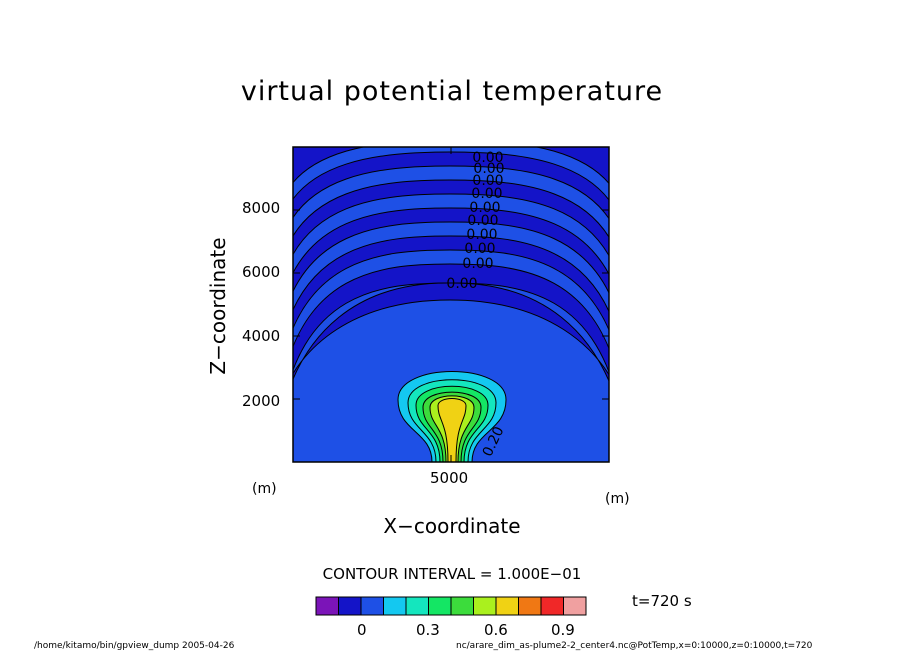 This screenshot has width=904, height=654. I want to click on y-tick-label: 8000, so click(261, 208).